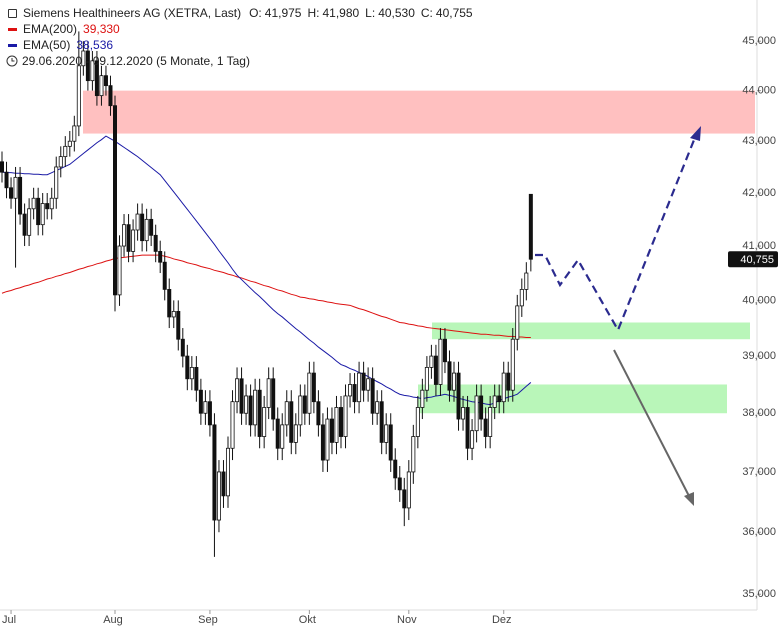 The width and height of the screenshot is (780, 630). I want to click on x-tick-label: Jul, so click(9, 620).